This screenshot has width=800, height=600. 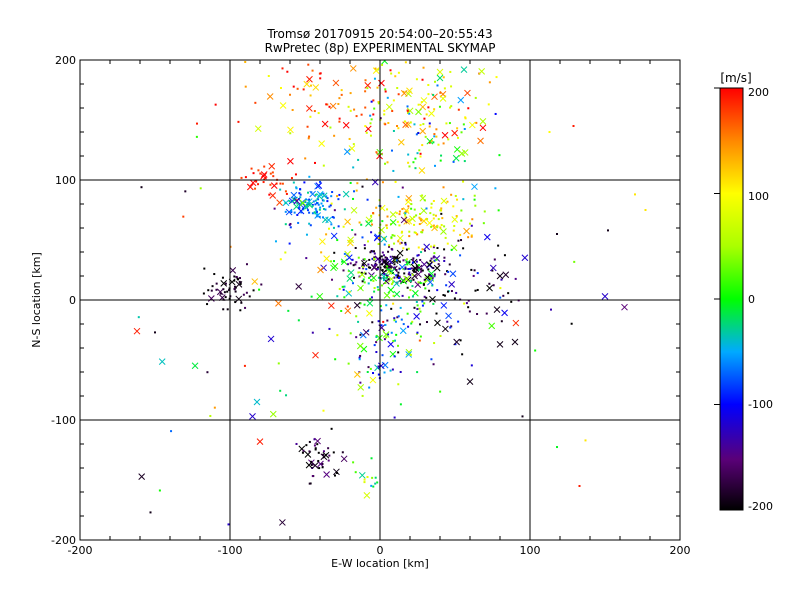 I want to click on x-tick-label: 0, so click(x=380, y=550).